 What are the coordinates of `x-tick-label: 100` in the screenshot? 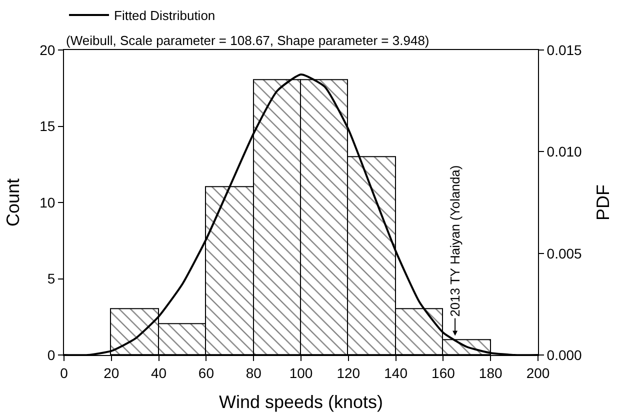 It's located at (301, 372).